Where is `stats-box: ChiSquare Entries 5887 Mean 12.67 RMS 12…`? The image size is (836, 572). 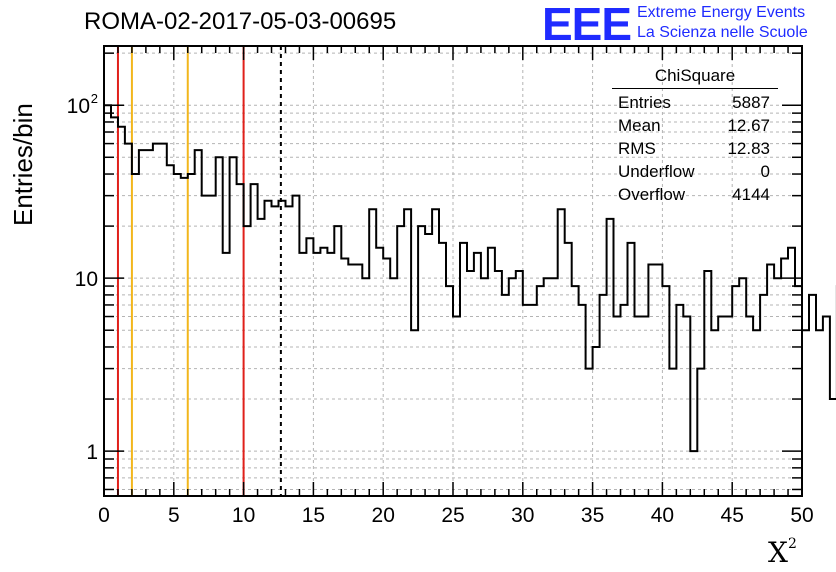 stats-box: ChiSquare Entries 5887 Mean 12.67 RMS 12… is located at coordinates (694, 136).